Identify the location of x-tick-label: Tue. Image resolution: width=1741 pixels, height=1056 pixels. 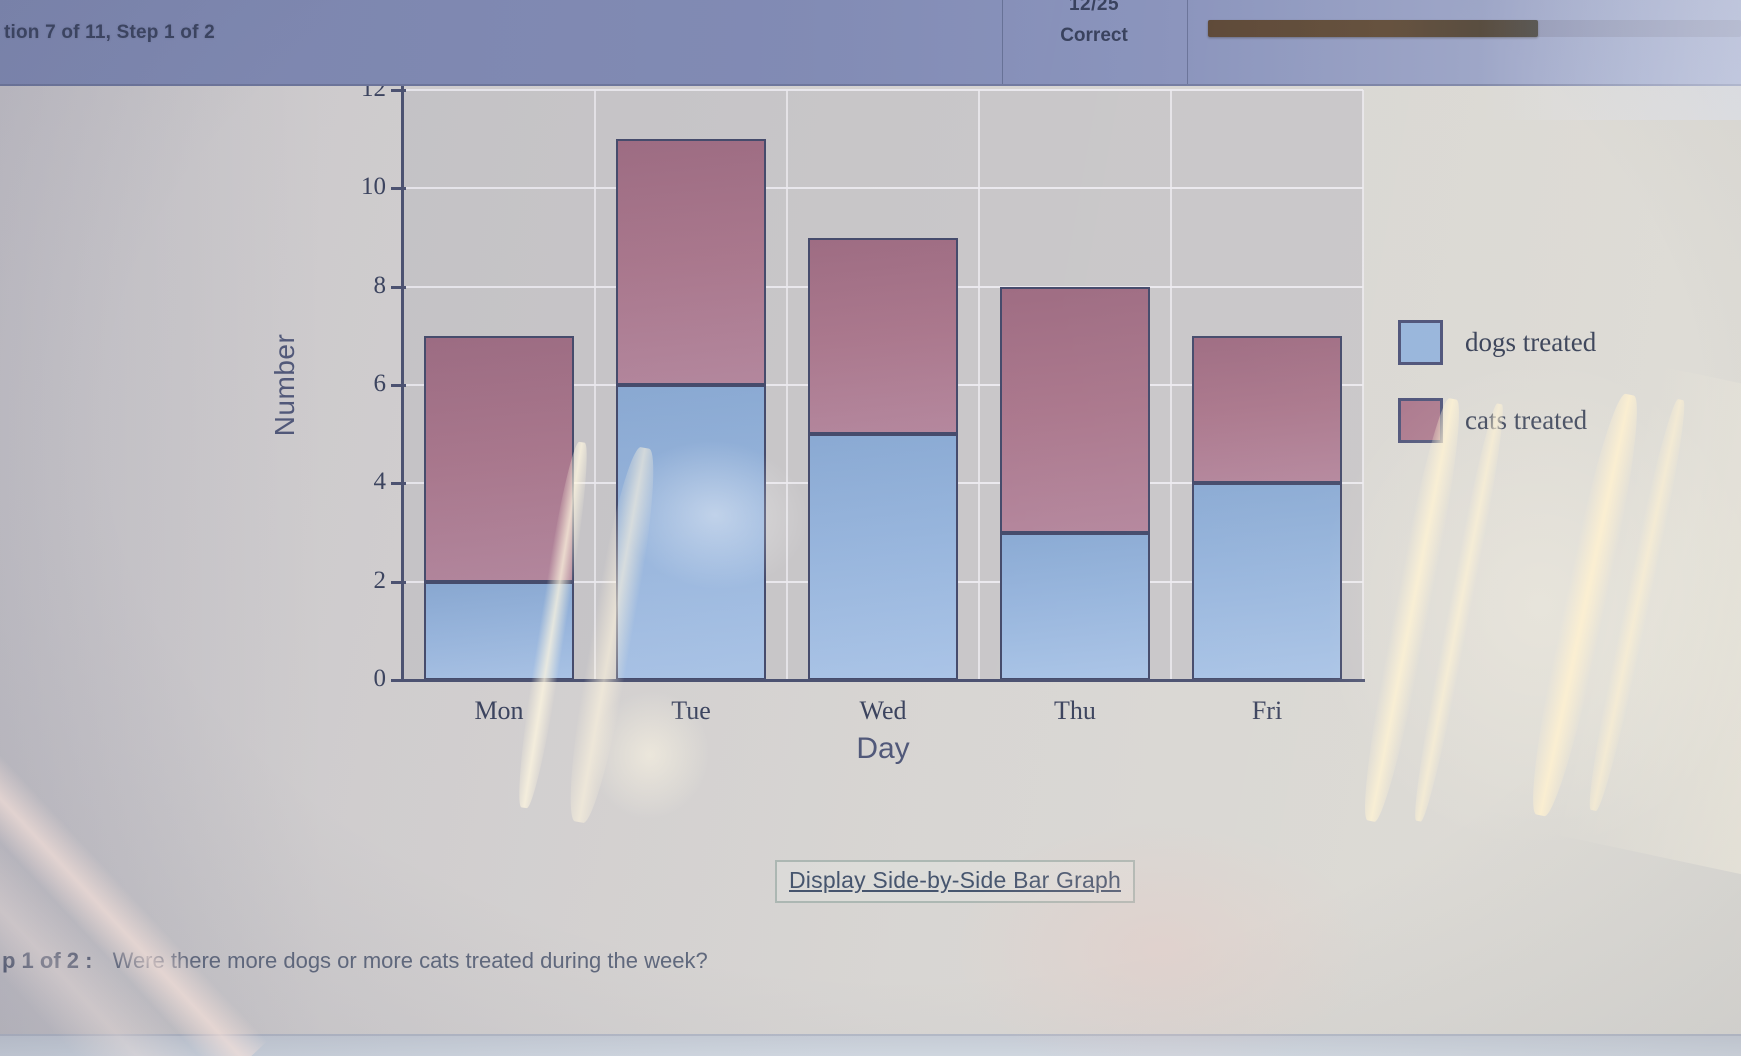
(691, 710).